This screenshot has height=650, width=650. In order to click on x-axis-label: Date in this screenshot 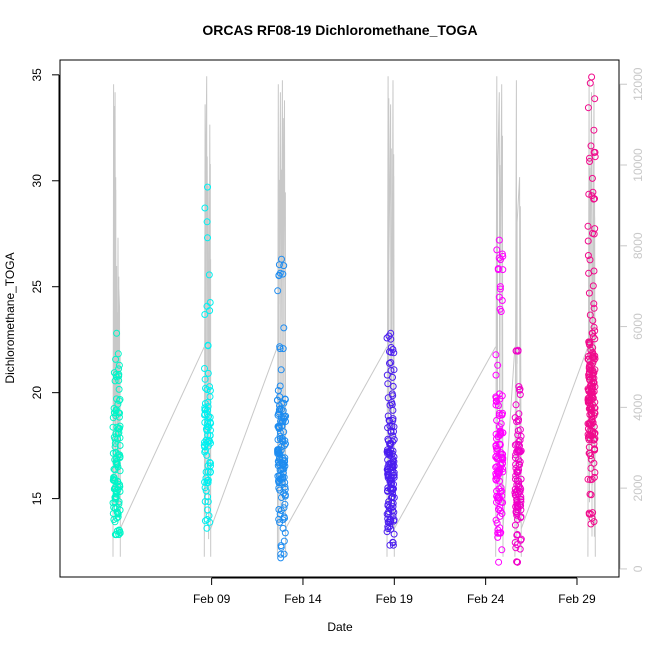, I will do `click(340, 627)`.